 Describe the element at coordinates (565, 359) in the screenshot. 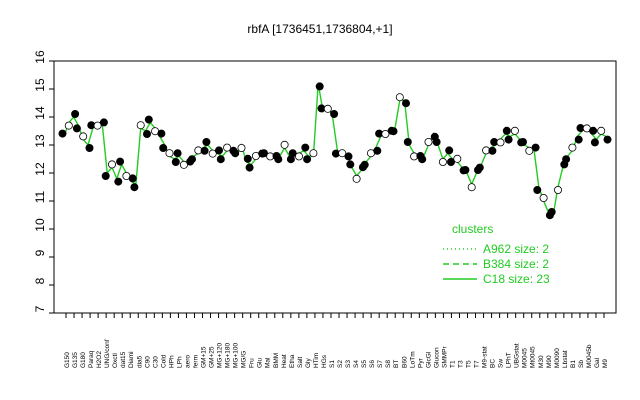

I see `x-tick-label: Lbstat` at that location.